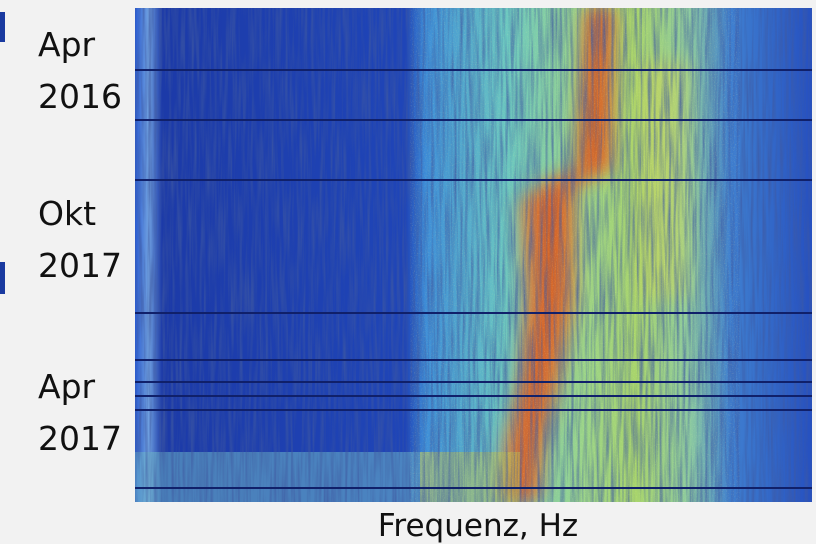 This screenshot has height=544, width=816. What do you see at coordinates (478, 526) in the screenshot?
I see `x-axis-label: Frequenz, Hz` at bounding box center [478, 526].